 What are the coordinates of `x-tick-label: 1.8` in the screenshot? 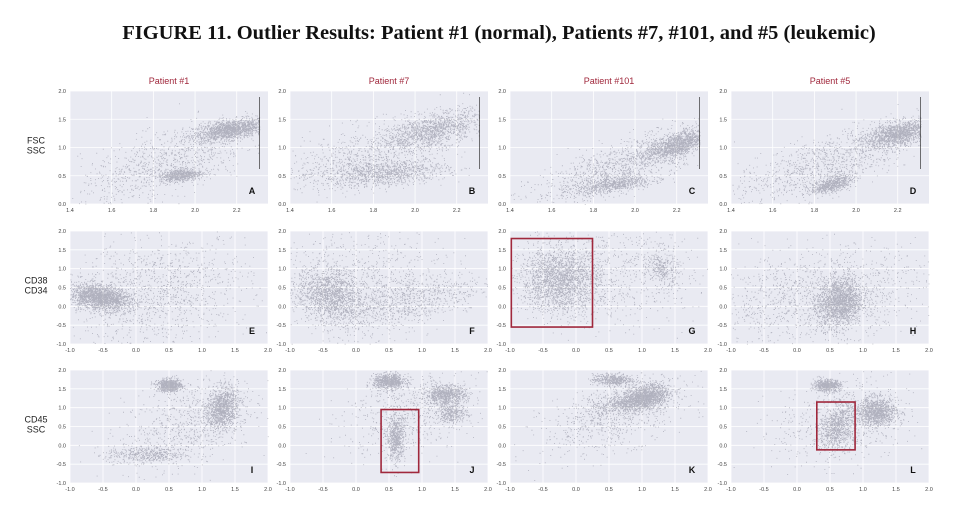 It's located at (154, 211).